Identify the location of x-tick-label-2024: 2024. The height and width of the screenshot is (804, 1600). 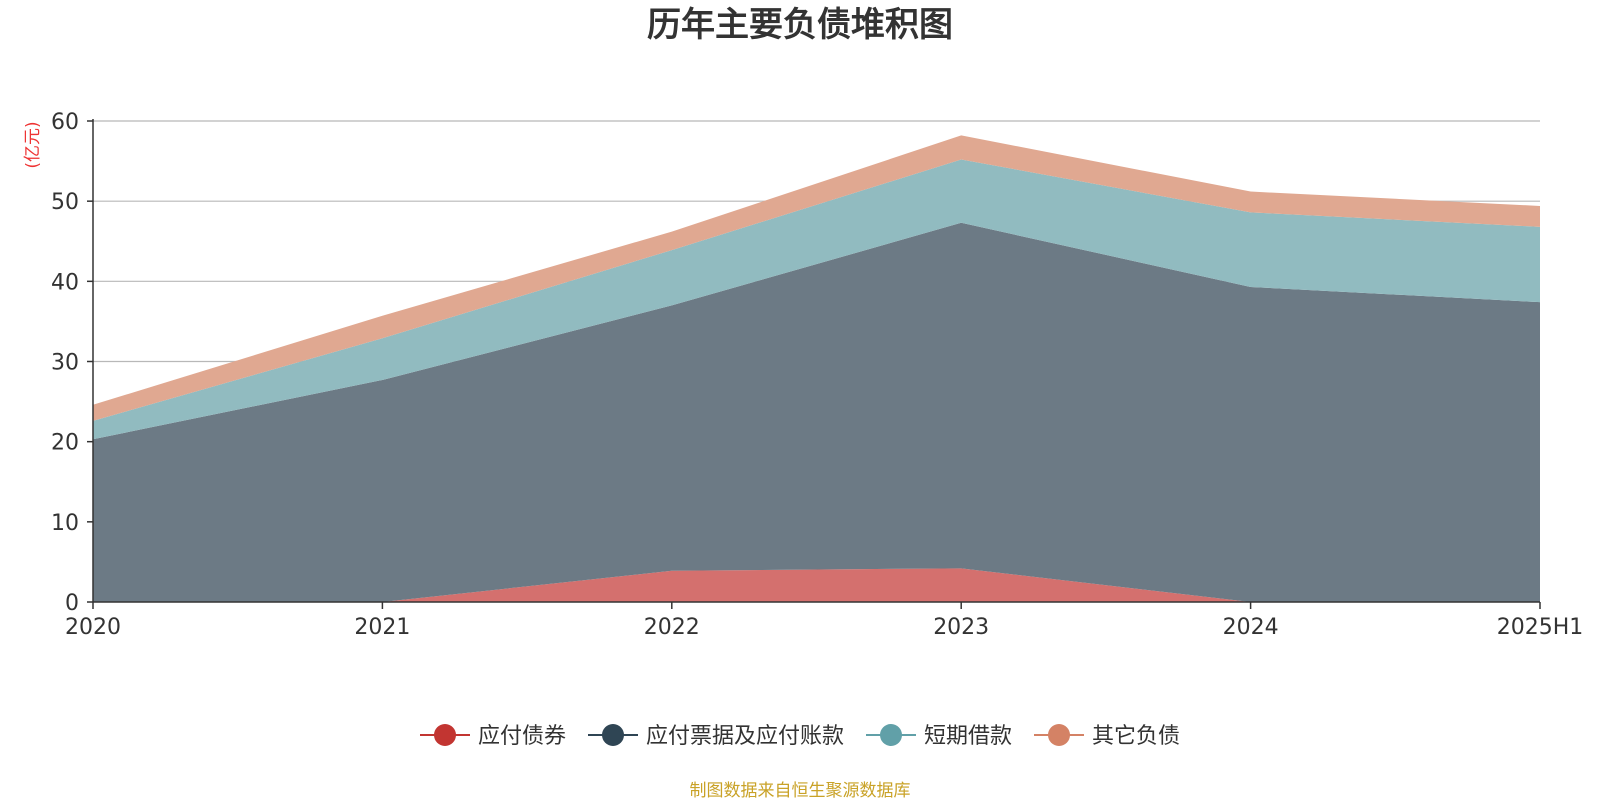
(1251, 627).